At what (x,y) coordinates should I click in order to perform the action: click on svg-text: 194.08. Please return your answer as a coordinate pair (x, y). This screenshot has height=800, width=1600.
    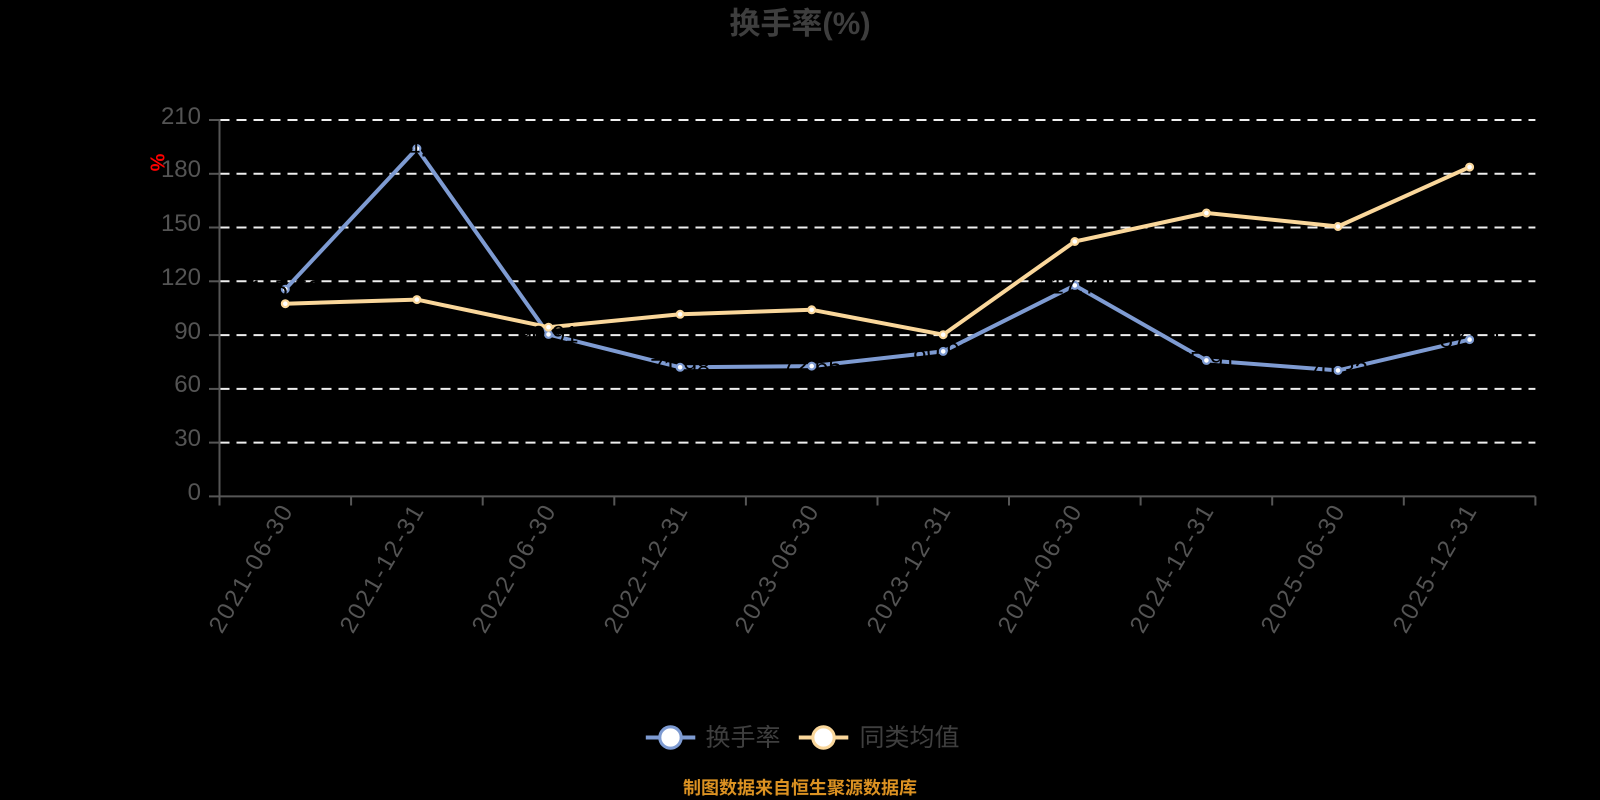
    Looking at the image, I should click on (416, 149).